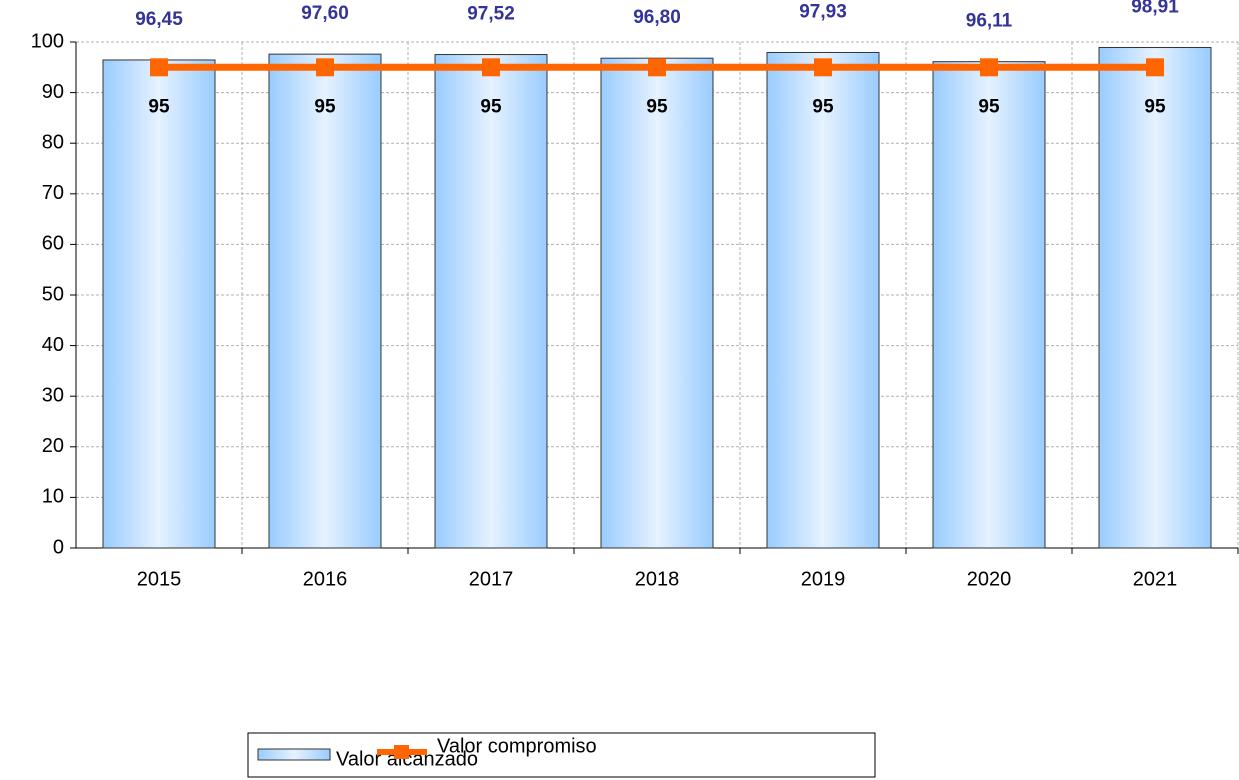 The height and width of the screenshot is (780, 1239). I want to click on y-tick-label: 60, so click(53, 244).